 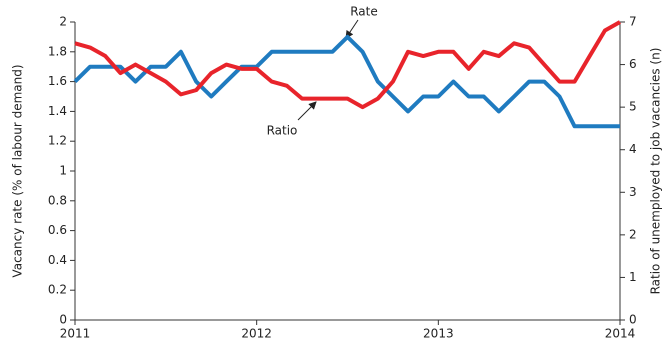 I want to click on x-tick-label: 2014, so click(x=620, y=334).